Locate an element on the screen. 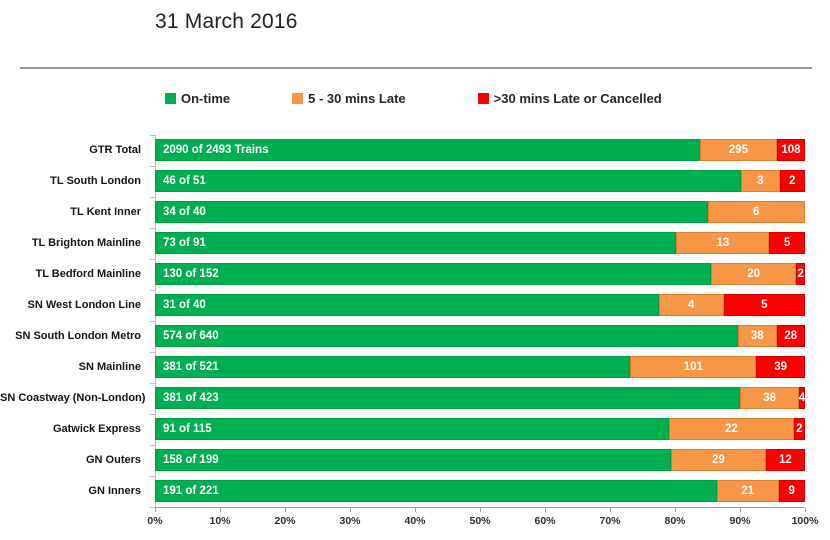  segment-value-label: 22 is located at coordinates (731, 429).